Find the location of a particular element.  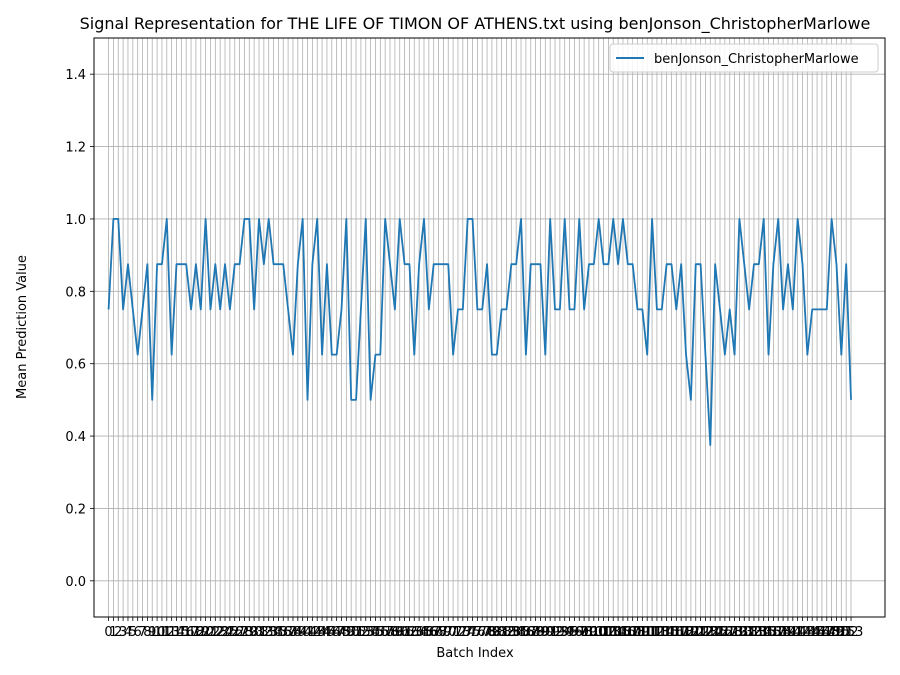

x-tick-label: 143 is located at coordinates (802, 632).